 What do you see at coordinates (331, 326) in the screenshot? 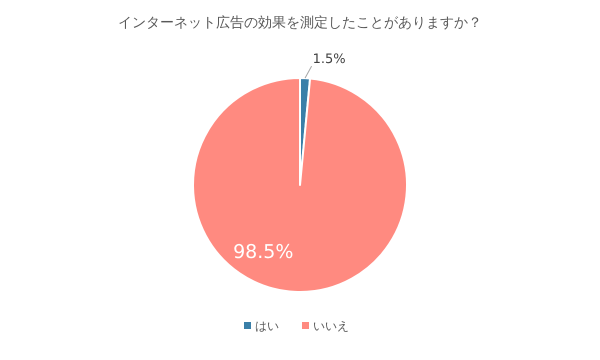
I see `legend-label: いいえ` at bounding box center [331, 326].